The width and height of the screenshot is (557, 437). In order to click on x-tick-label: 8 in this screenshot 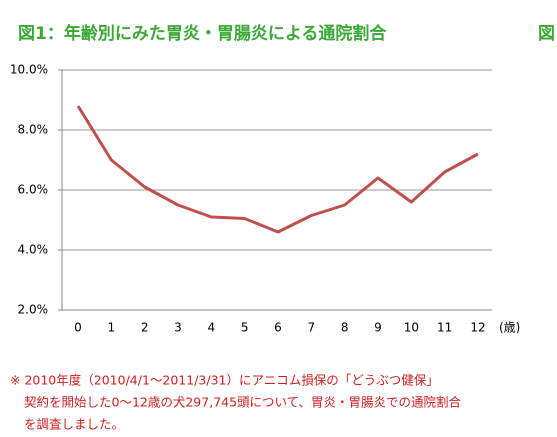, I will do `click(345, 328)`.